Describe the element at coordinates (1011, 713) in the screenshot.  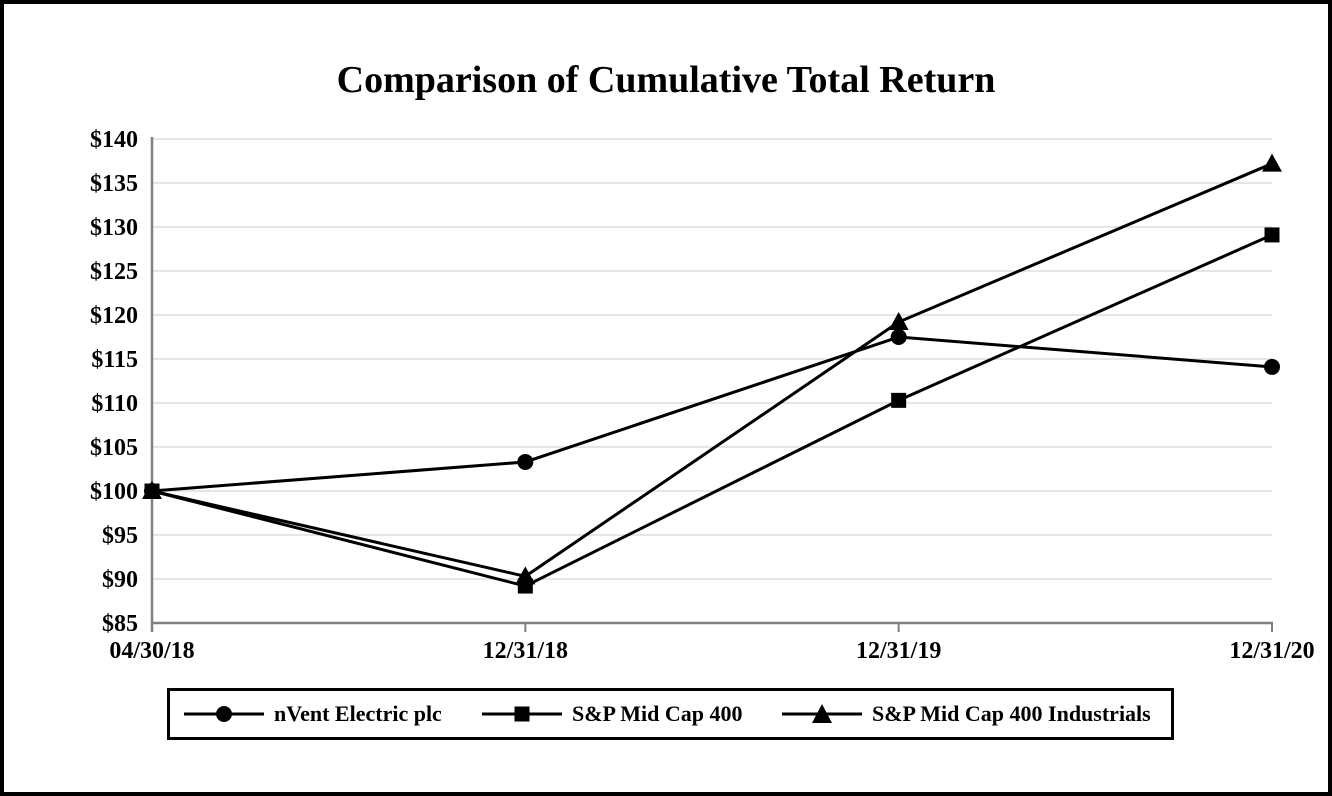
I see `legend-label: S&P Mid Cap 400 Industrials` at that location.